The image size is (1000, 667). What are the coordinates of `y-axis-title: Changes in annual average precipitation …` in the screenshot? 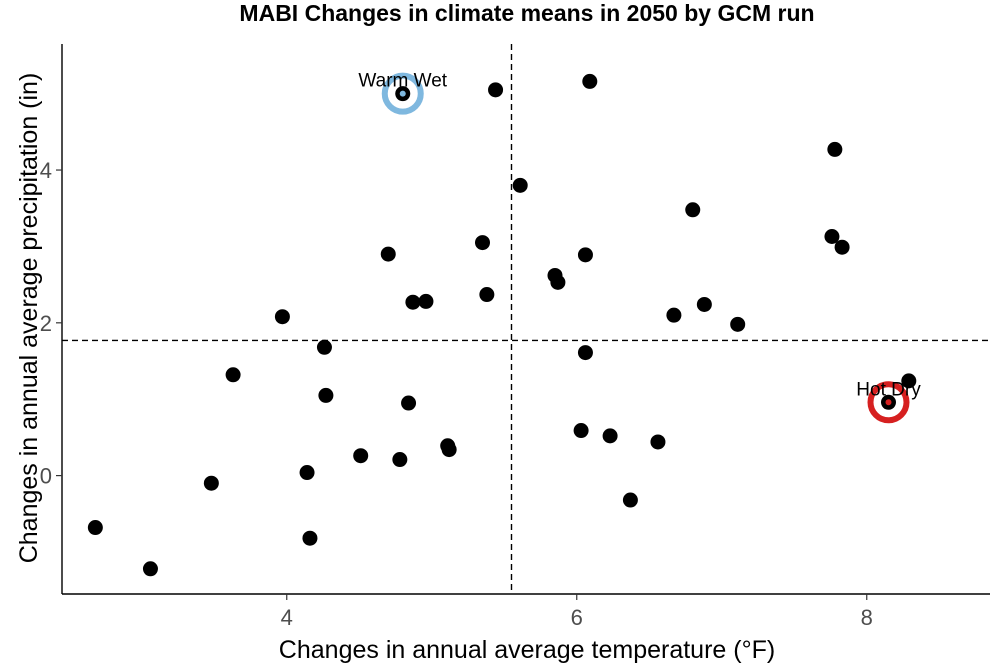 It's located at (29, 318).